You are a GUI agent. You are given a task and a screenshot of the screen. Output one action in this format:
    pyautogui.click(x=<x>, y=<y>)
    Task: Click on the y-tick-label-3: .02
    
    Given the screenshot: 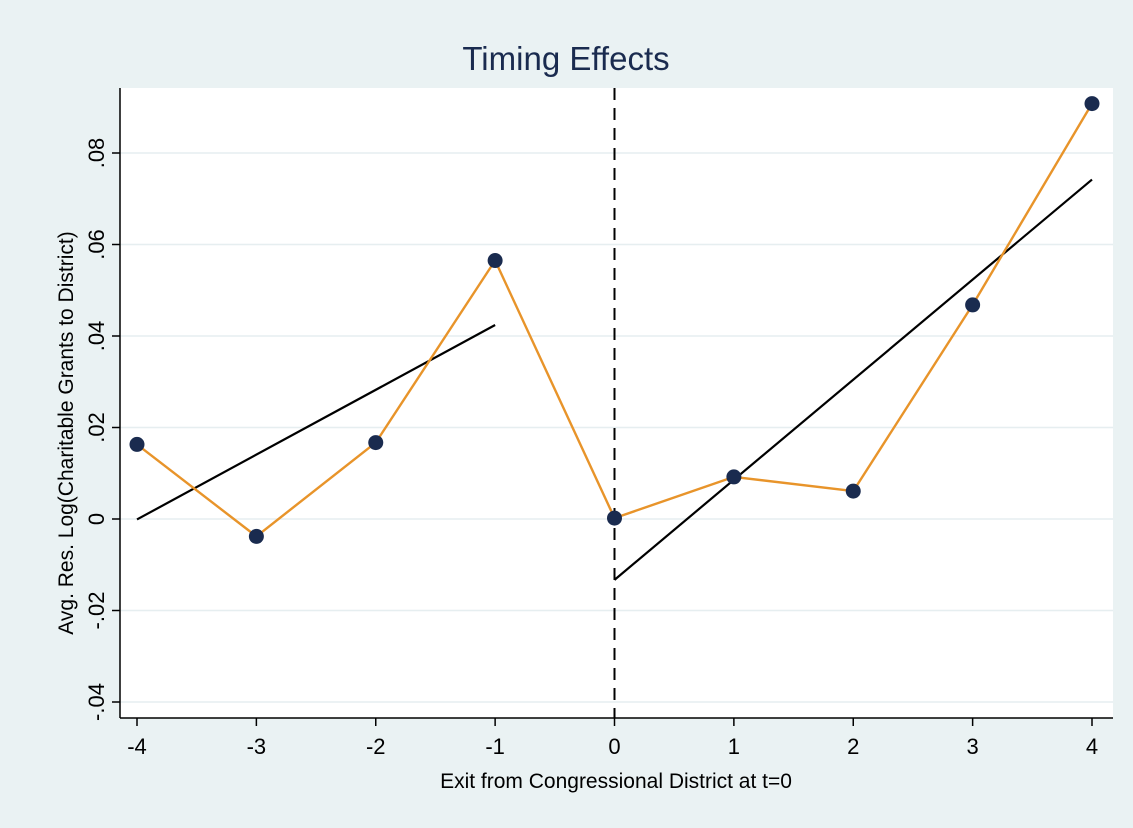 What is the action you would take?
    pyautogui.click(x=96, y=427)
    